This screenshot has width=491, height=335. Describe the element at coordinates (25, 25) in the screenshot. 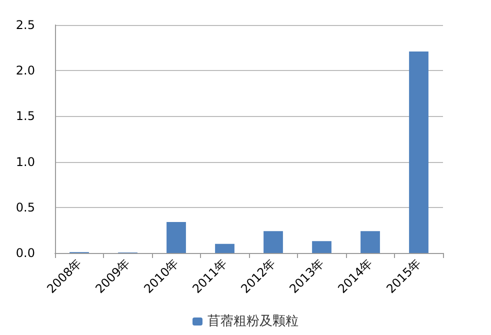

I see `y-tick-label: 2.5` at that location.